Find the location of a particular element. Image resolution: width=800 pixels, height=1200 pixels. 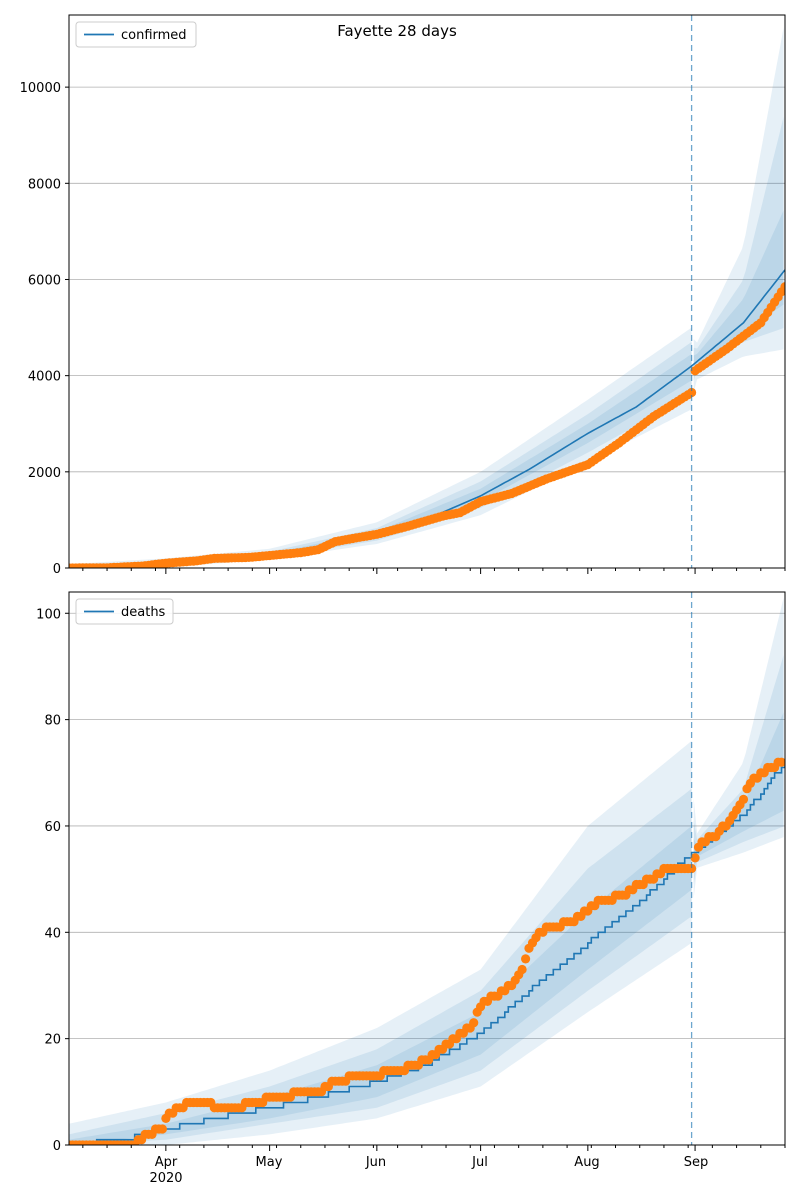

x-tick-label-aug: Aug is located at coordinates (586, 1162).